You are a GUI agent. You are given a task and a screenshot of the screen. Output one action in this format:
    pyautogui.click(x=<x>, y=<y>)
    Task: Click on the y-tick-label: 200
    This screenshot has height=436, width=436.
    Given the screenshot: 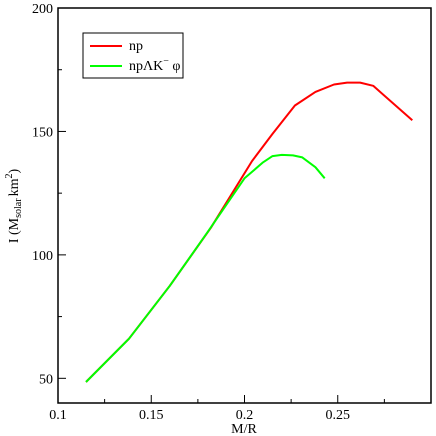 What is the action you would take?
    pyautogui.click(x=42, y=9)
    